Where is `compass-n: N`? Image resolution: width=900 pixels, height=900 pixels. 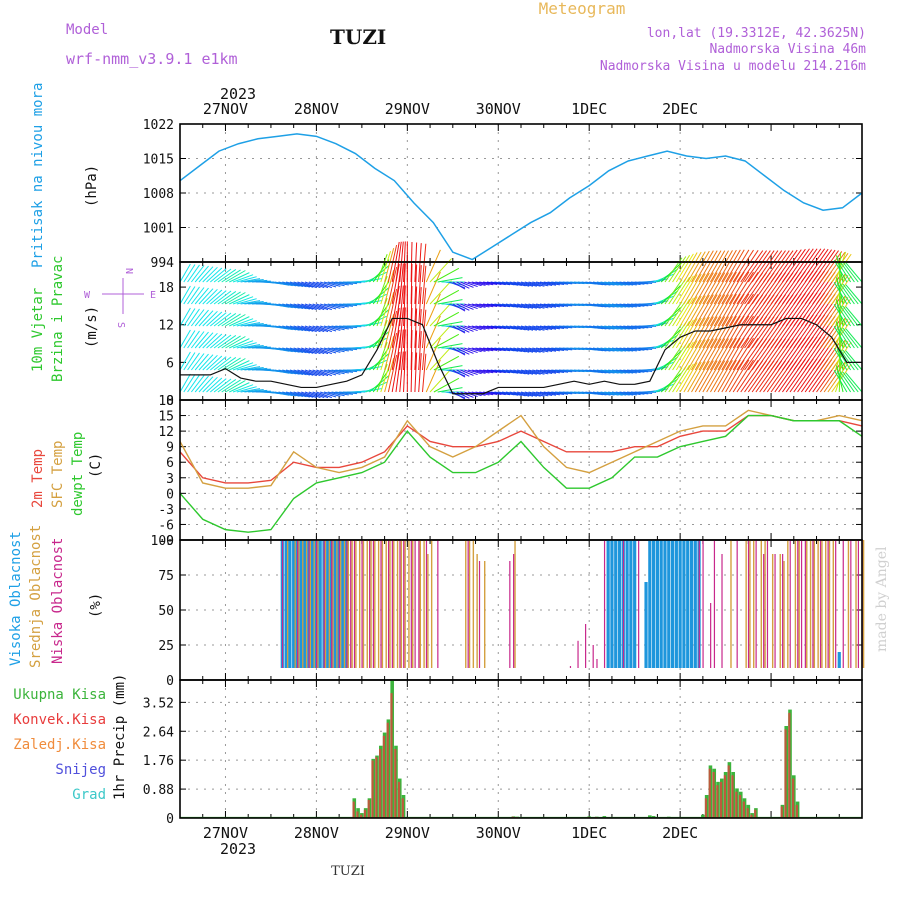 compass-n: N is located at coordinates (128, 271).